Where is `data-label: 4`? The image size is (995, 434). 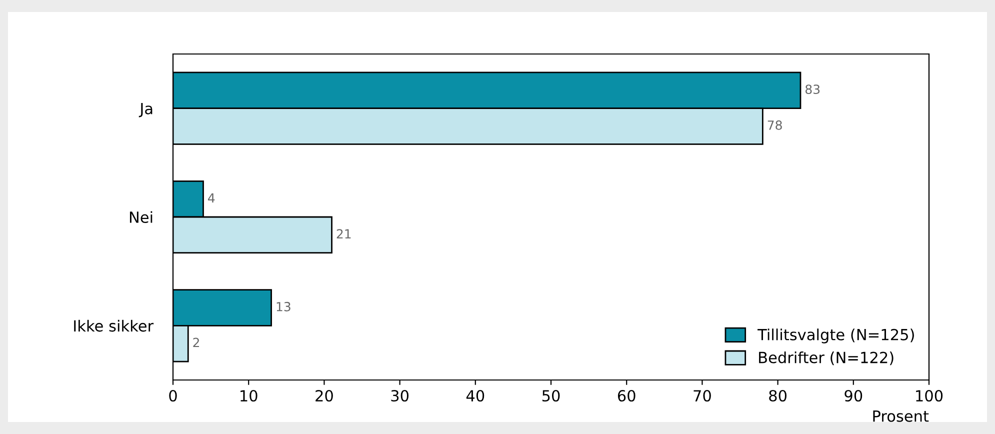 data-label: 4 is located at coordinates (211, 198).